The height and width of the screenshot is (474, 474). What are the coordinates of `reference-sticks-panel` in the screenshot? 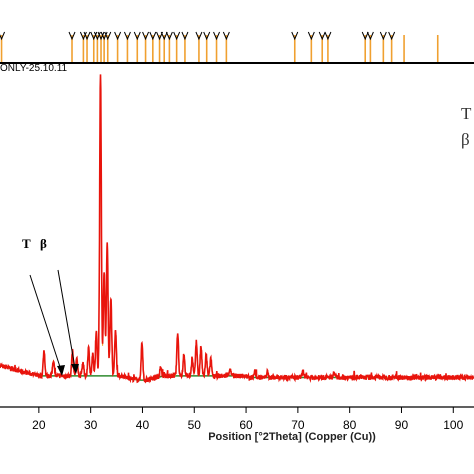 It's located at (219, 46).